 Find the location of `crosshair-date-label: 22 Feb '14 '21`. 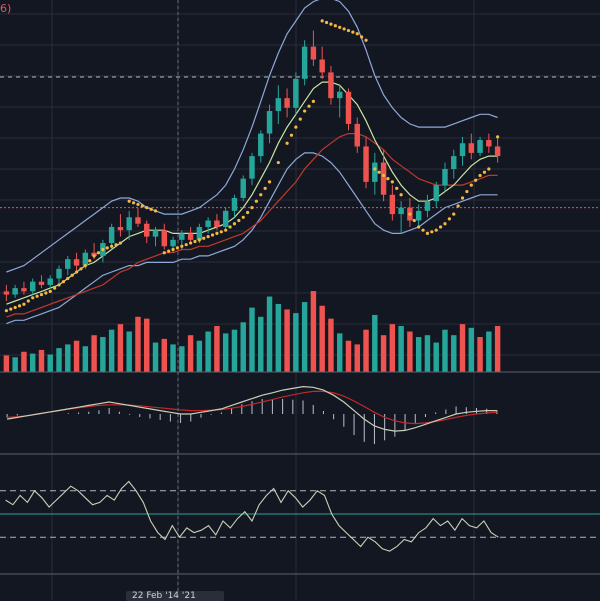

crosshair-date-label: 22 Feb '14 '21 is located at coordinates (164, 596).